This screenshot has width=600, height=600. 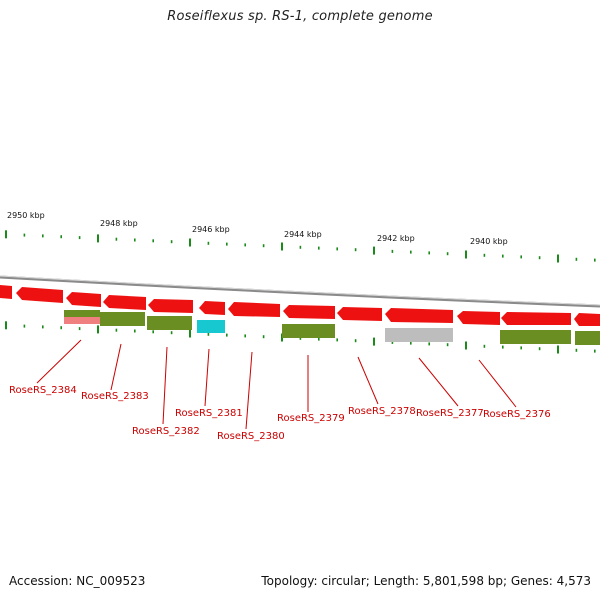 I want to click on forward-strand-features, so click(x=300, y=305).